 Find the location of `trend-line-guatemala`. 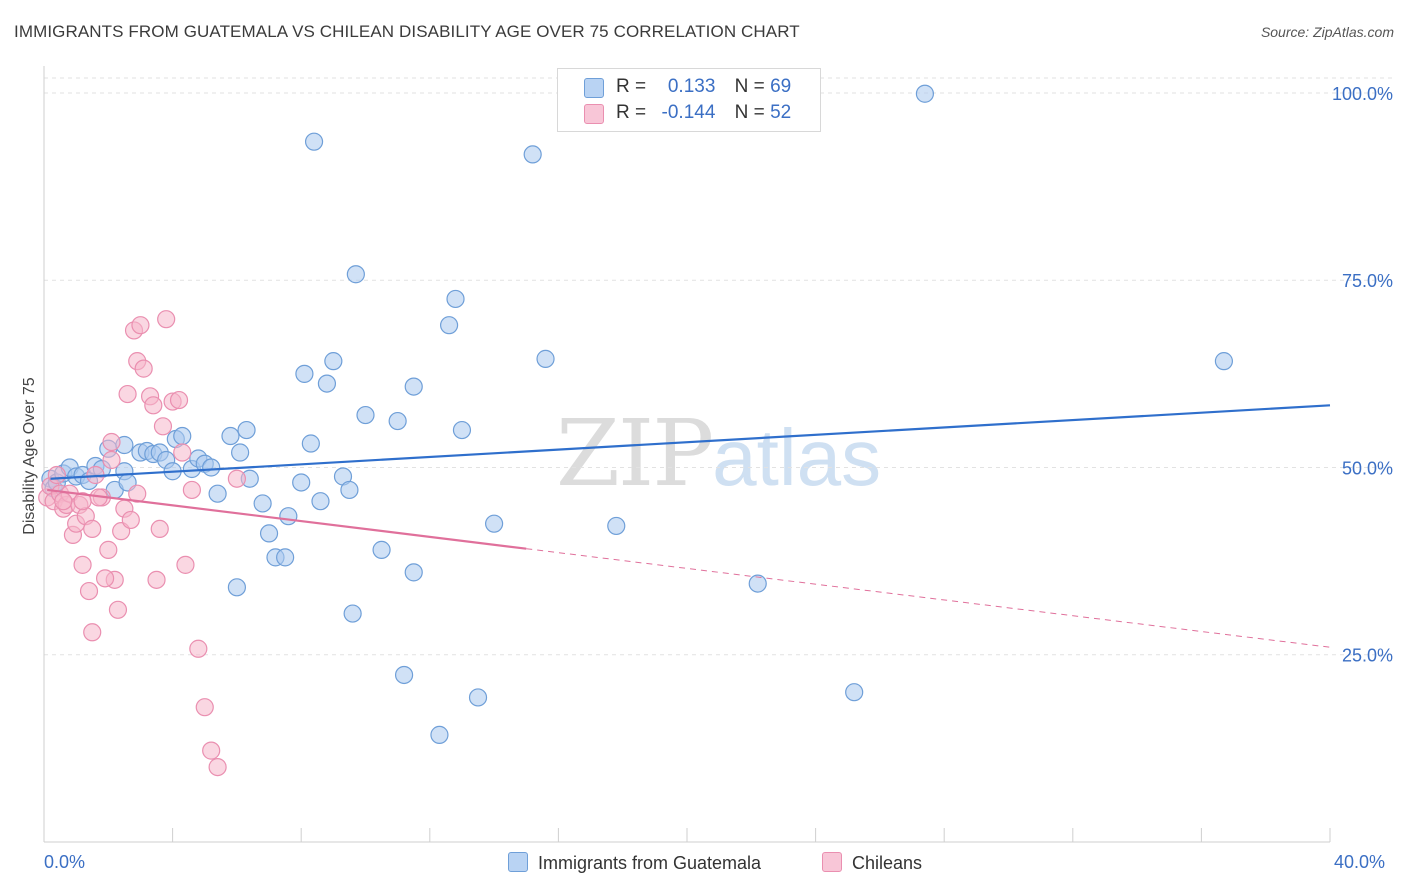

trend-line-guatemala is located at coordinates (690, 442).